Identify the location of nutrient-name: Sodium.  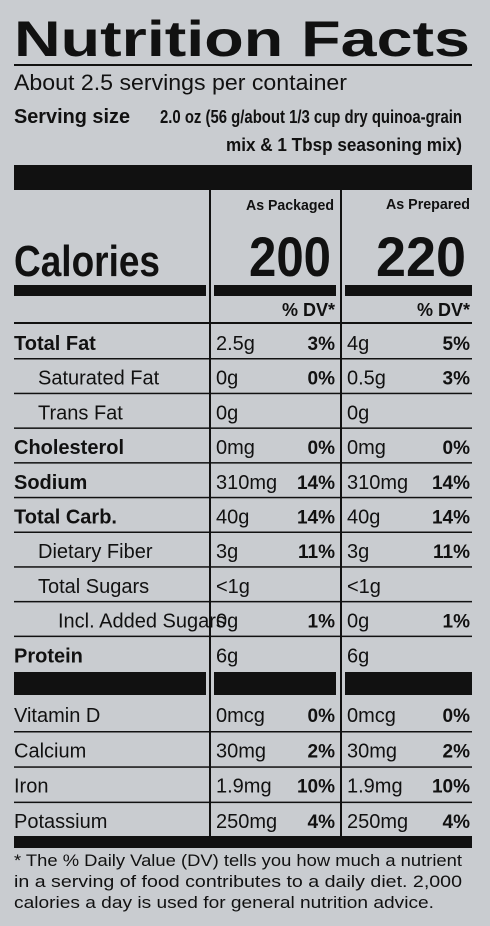
(50, 483).